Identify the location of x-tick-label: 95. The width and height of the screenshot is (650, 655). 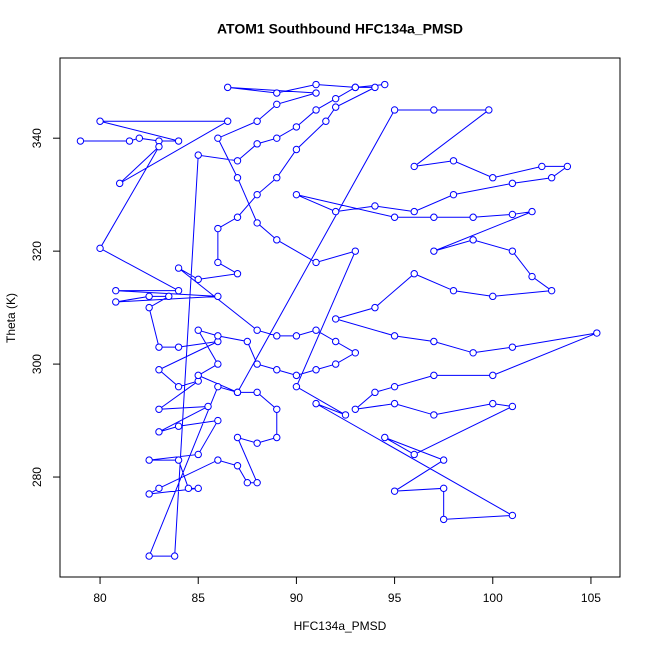
(395, 598).